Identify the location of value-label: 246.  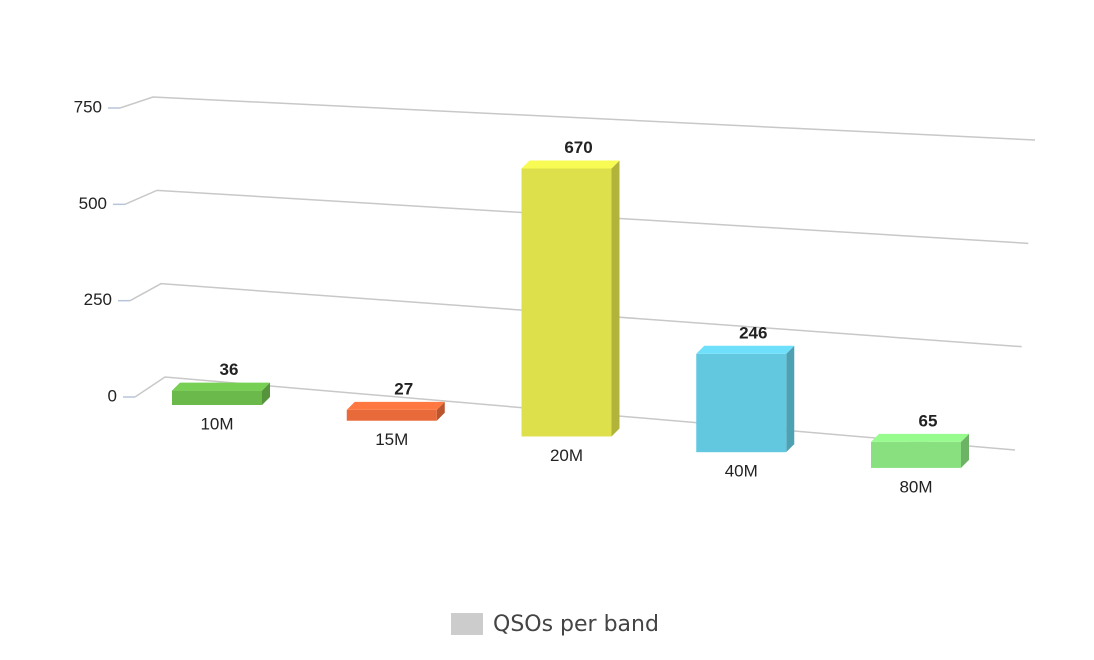
(753, 332).